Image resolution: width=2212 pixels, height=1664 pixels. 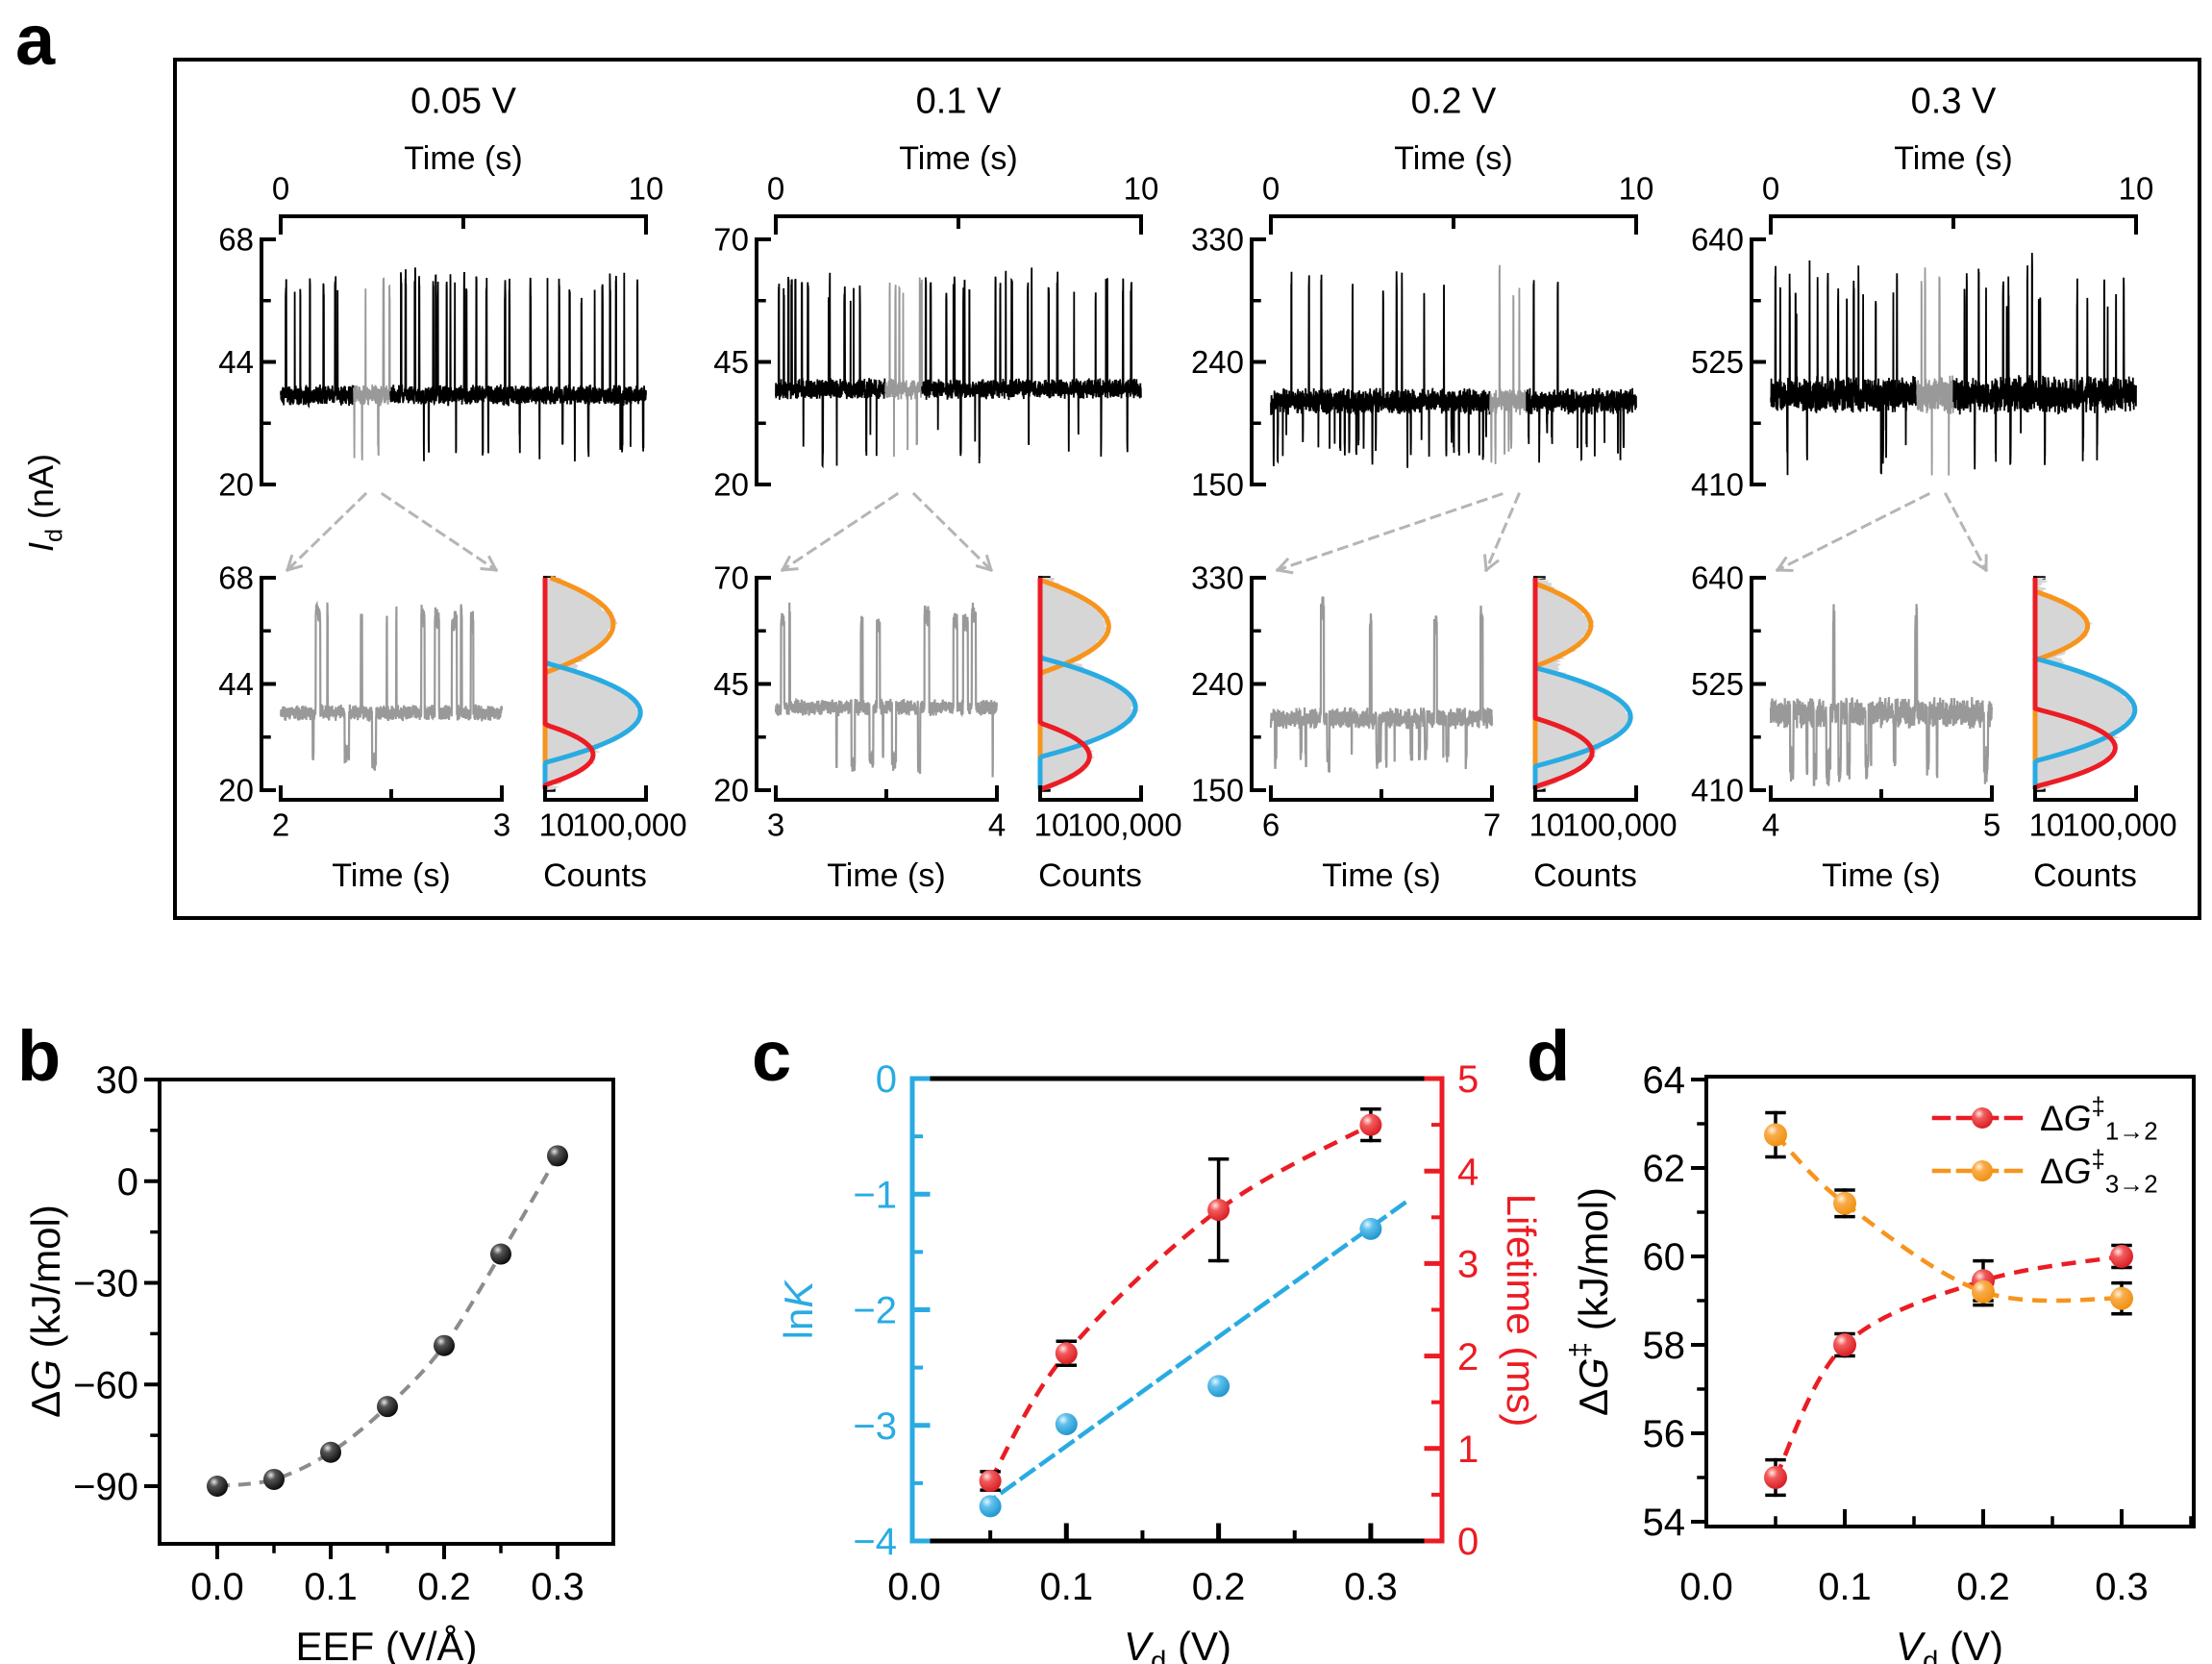 What do you see at coordinates (2085, 876) in the screenshot?
I see `svg-text: Counts` at bounding box center [2085, 876].